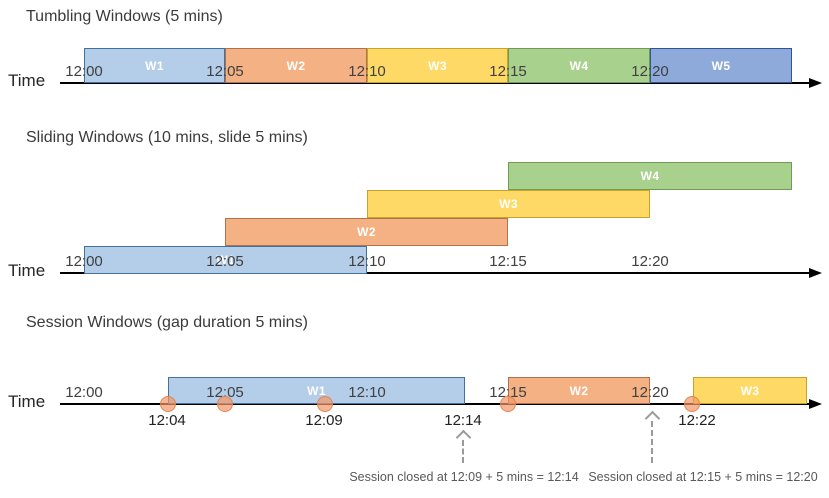 The width and height of the screenshot is (829, 498). Describe the element at coordinates (463, 420) in the screenshot. I see `event-time-label: 12:14` at that location.